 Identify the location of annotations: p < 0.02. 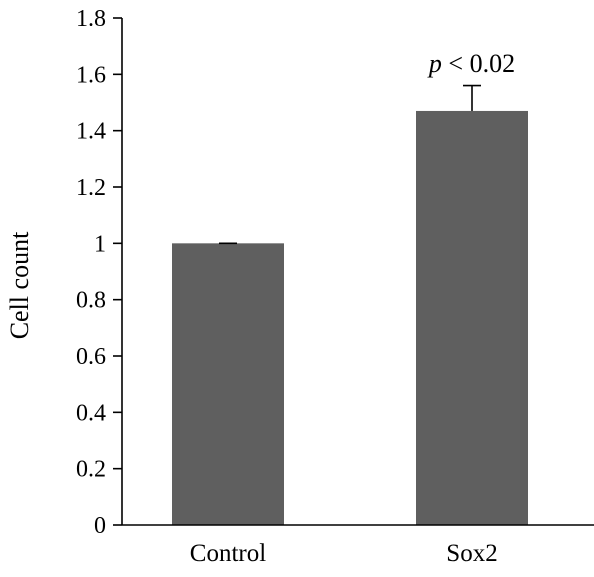
(471, 63).